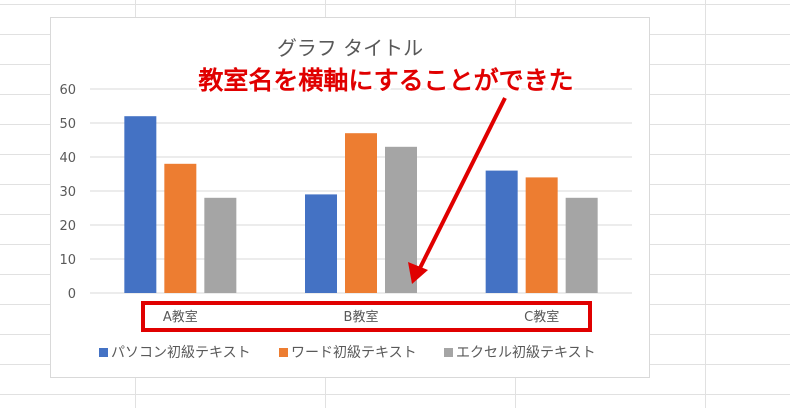 This screenshot has height=408, width=790. What do you see at coordinates (418, 273) in the screenshot?
I see `arrow-head-icon` at bounding box center [418, 273].